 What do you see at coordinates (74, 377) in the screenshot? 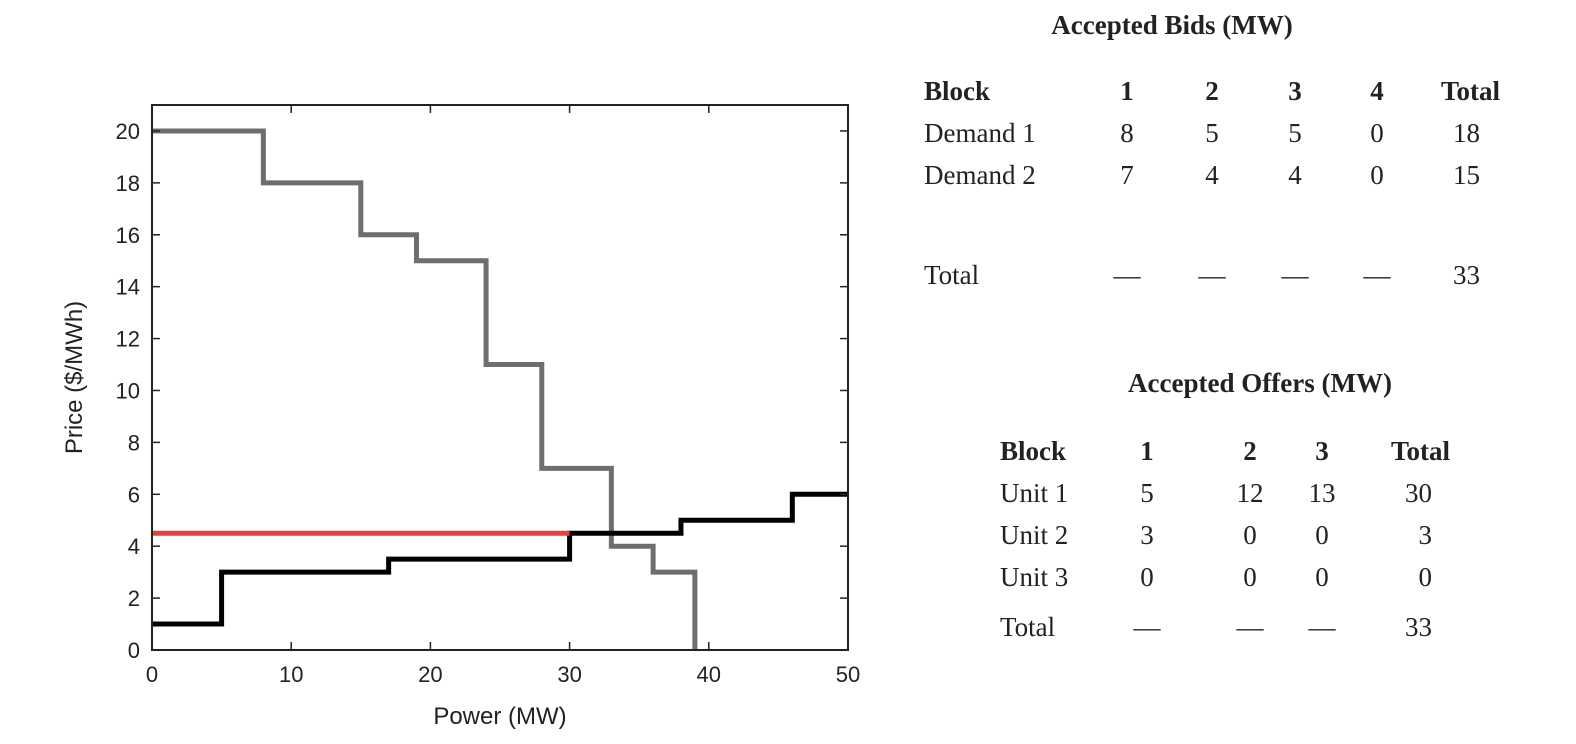
I see `y-axis-label: Price ($/MWh)` at bounding box center [74, 377].